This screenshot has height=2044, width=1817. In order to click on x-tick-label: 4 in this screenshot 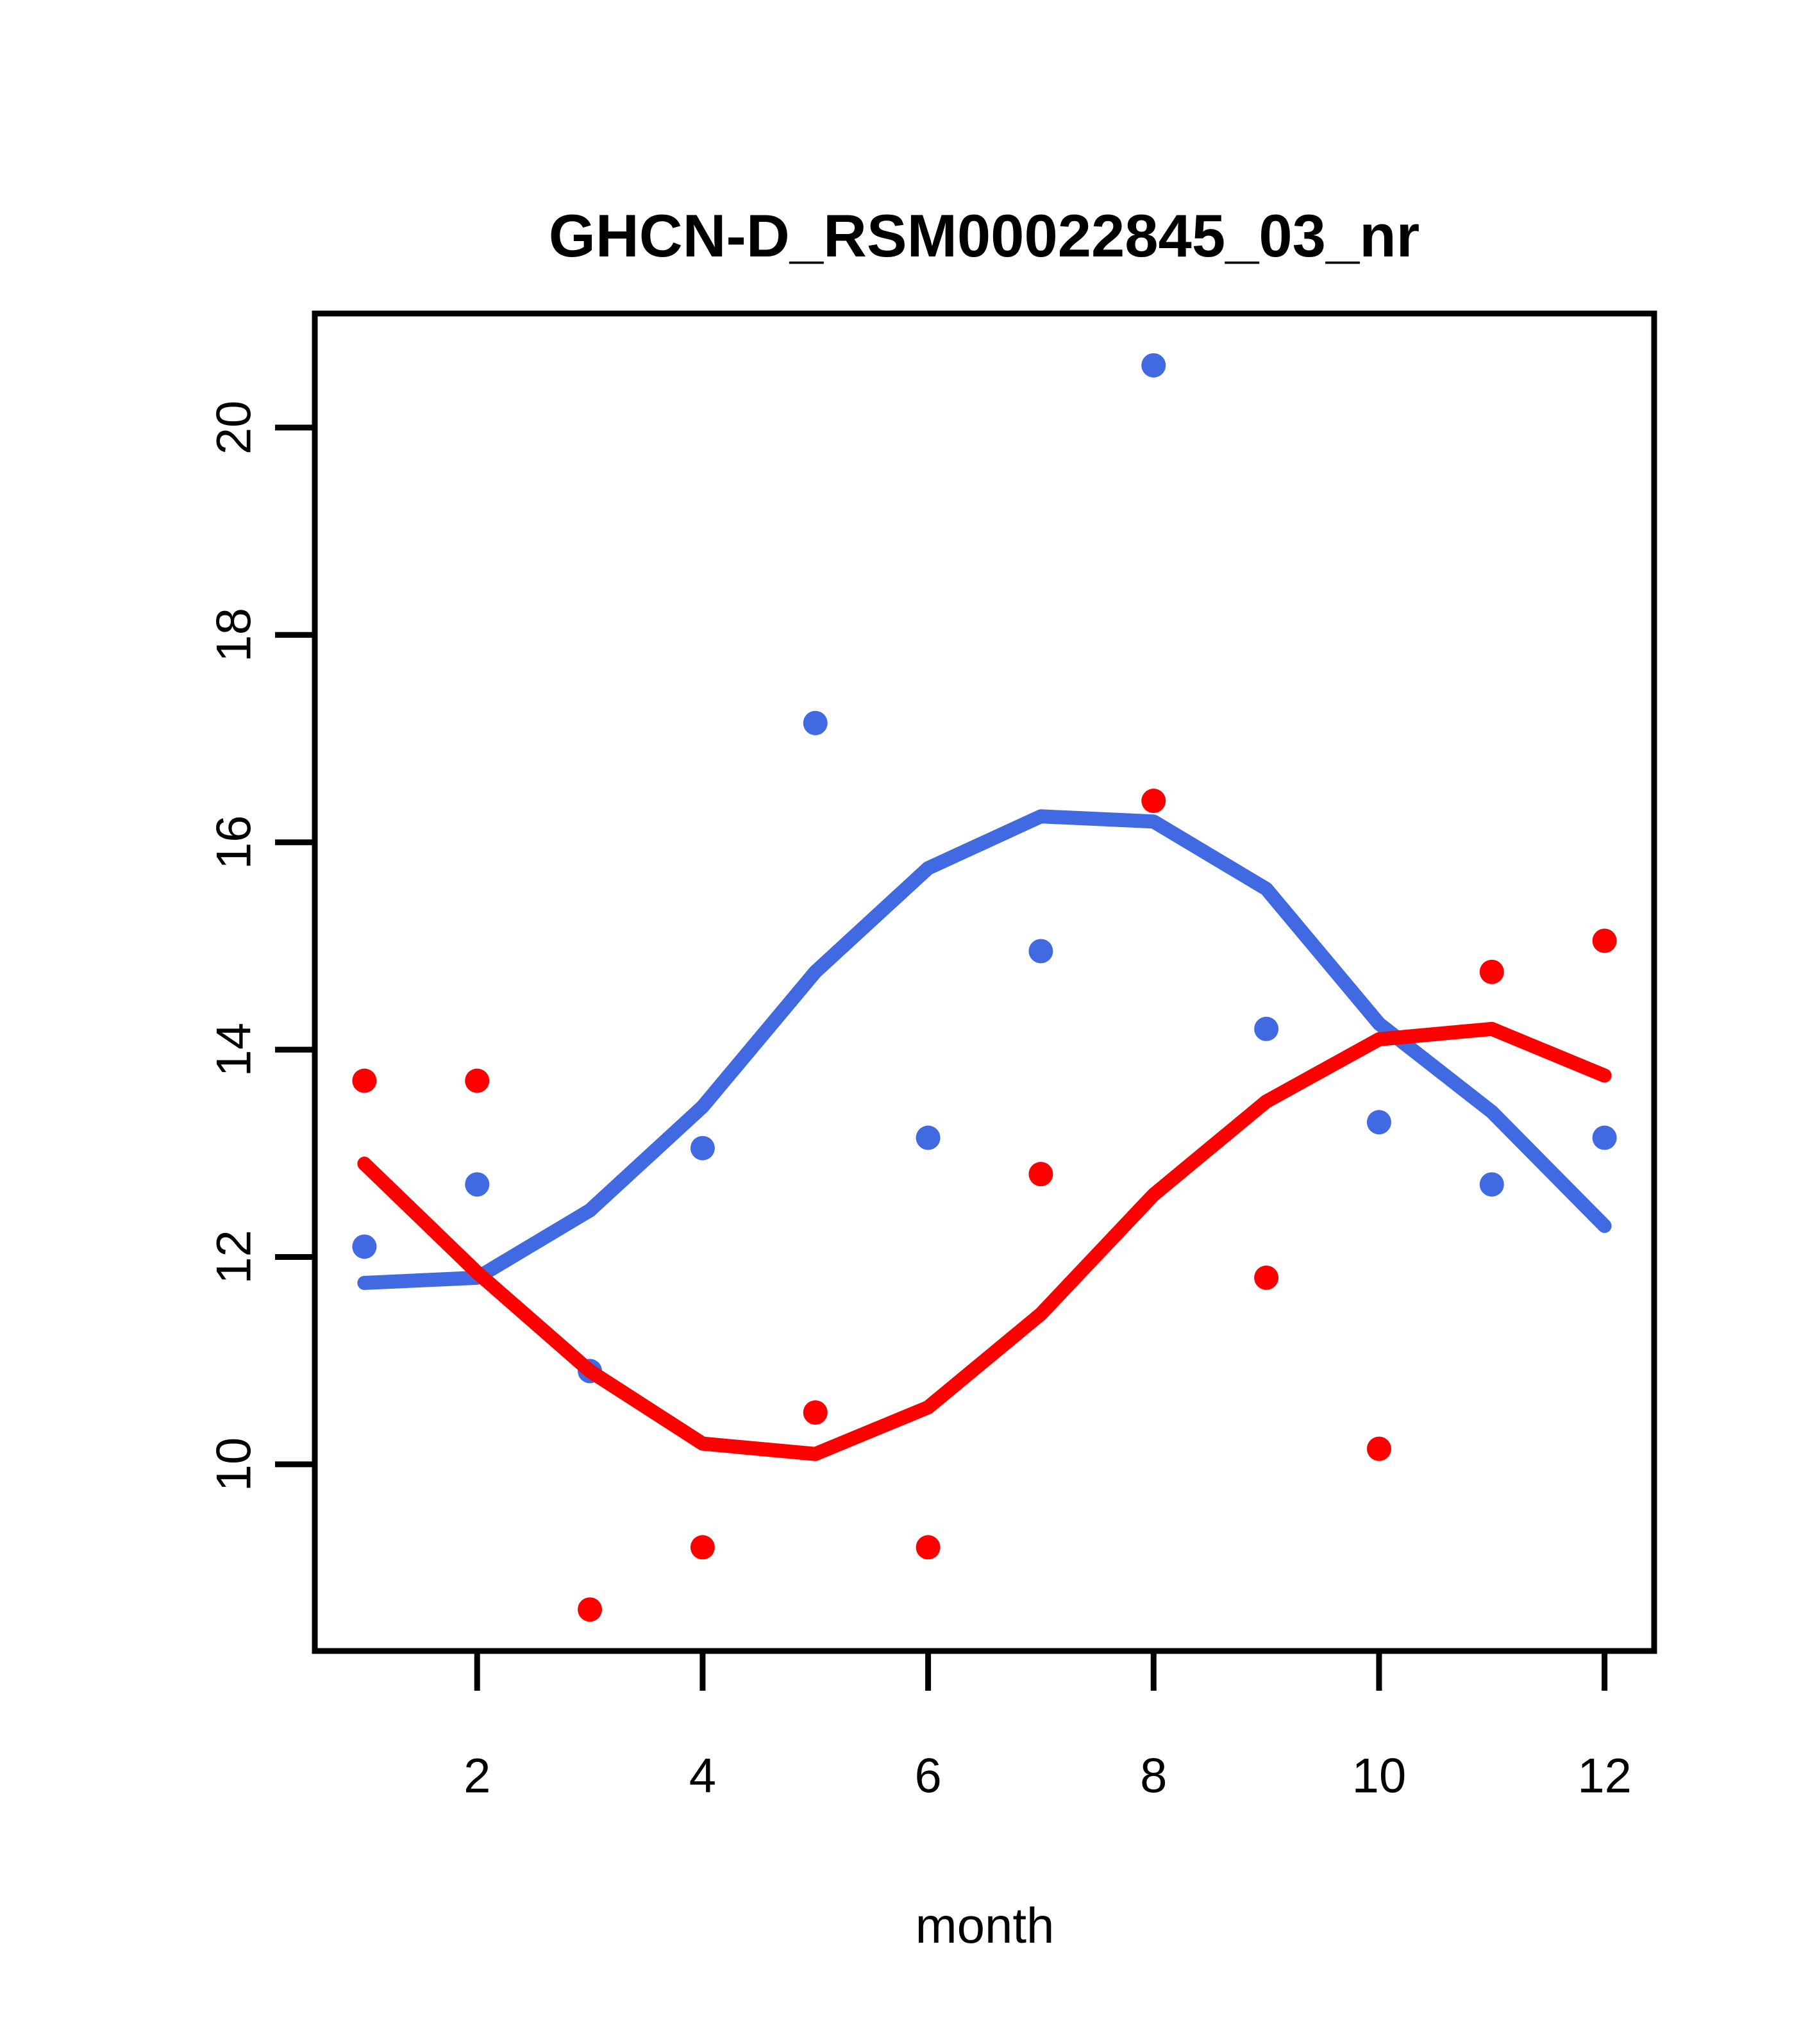, I will do `click(703, 1776)`.